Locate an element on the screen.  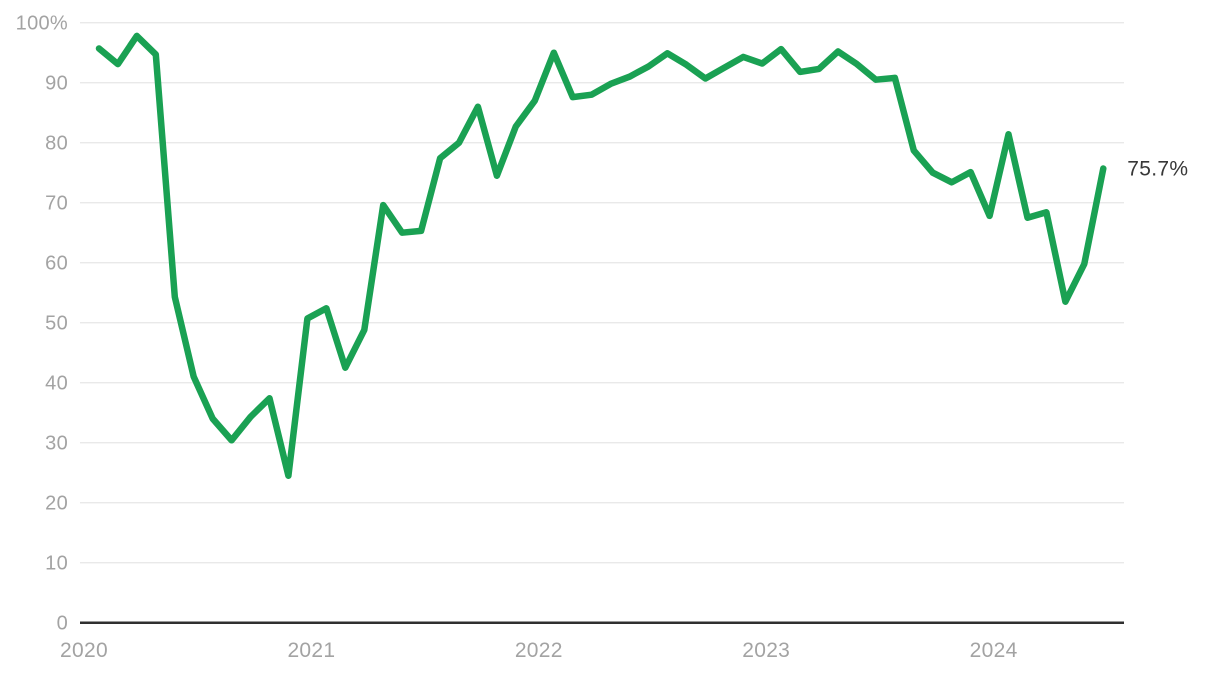
y-tick-label: 20 is located at coordinates (56, 504).